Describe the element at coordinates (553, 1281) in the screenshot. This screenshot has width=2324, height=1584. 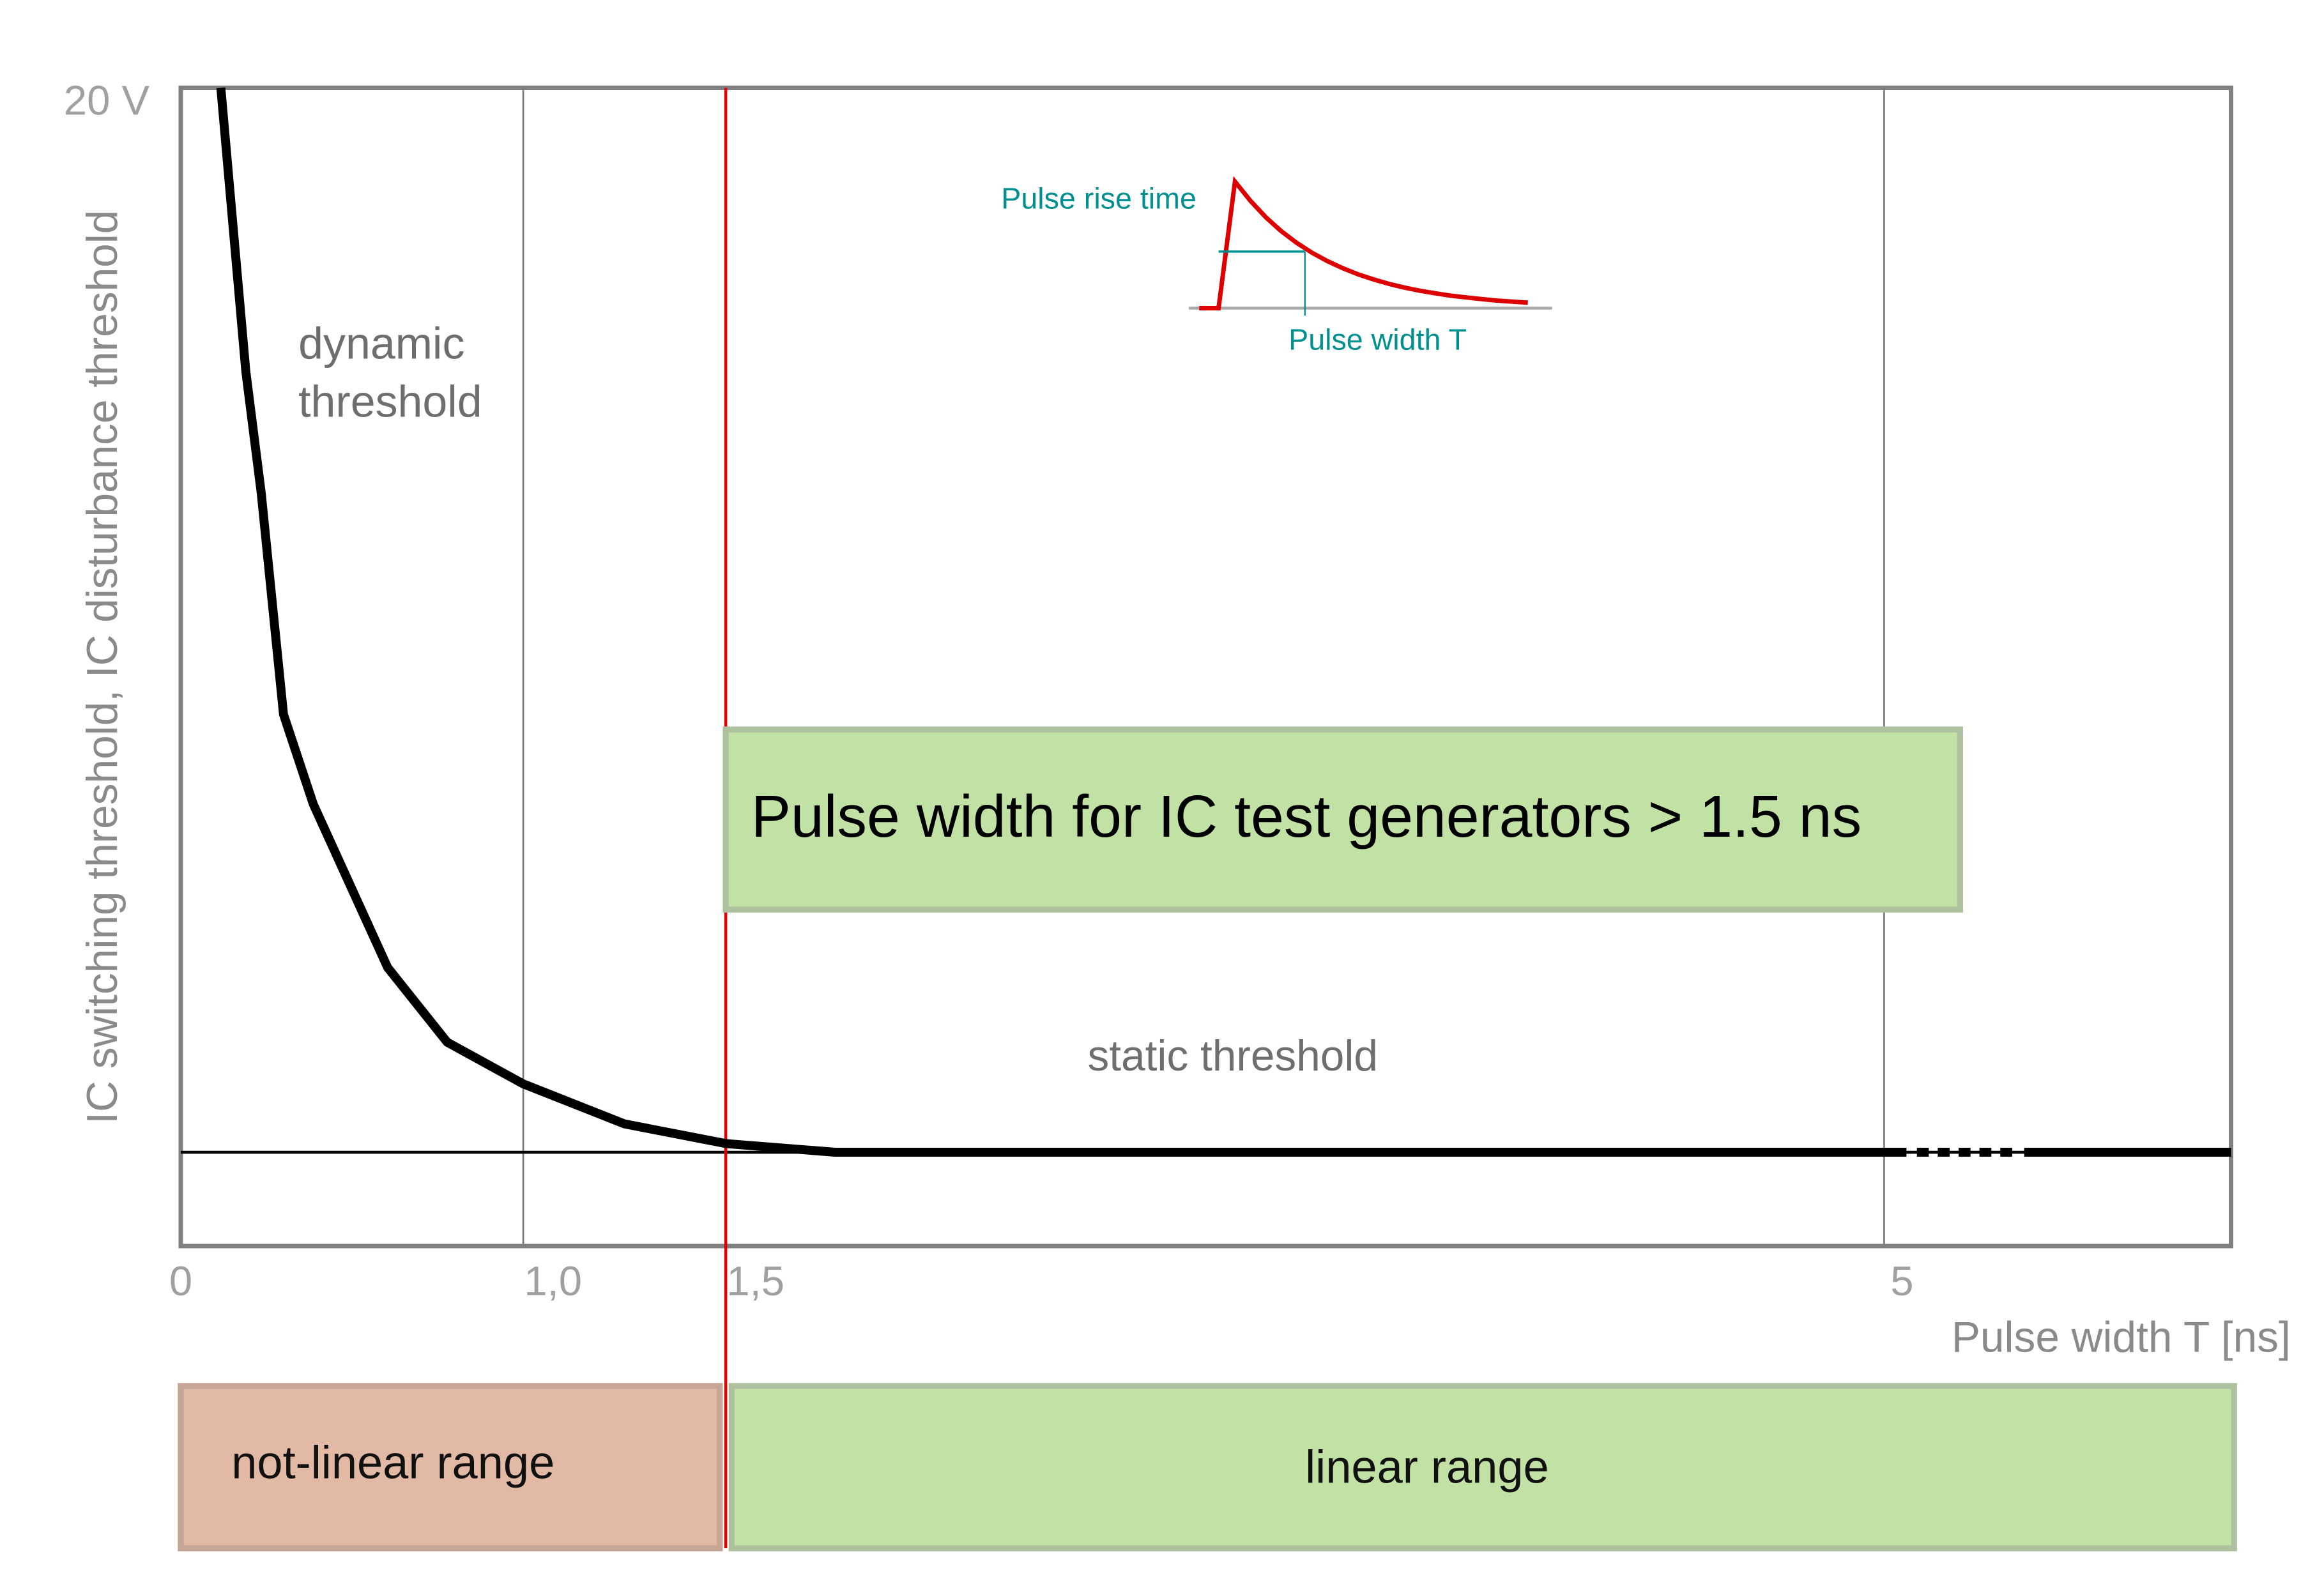
I see `x-tick-label: 1,0` at that location.